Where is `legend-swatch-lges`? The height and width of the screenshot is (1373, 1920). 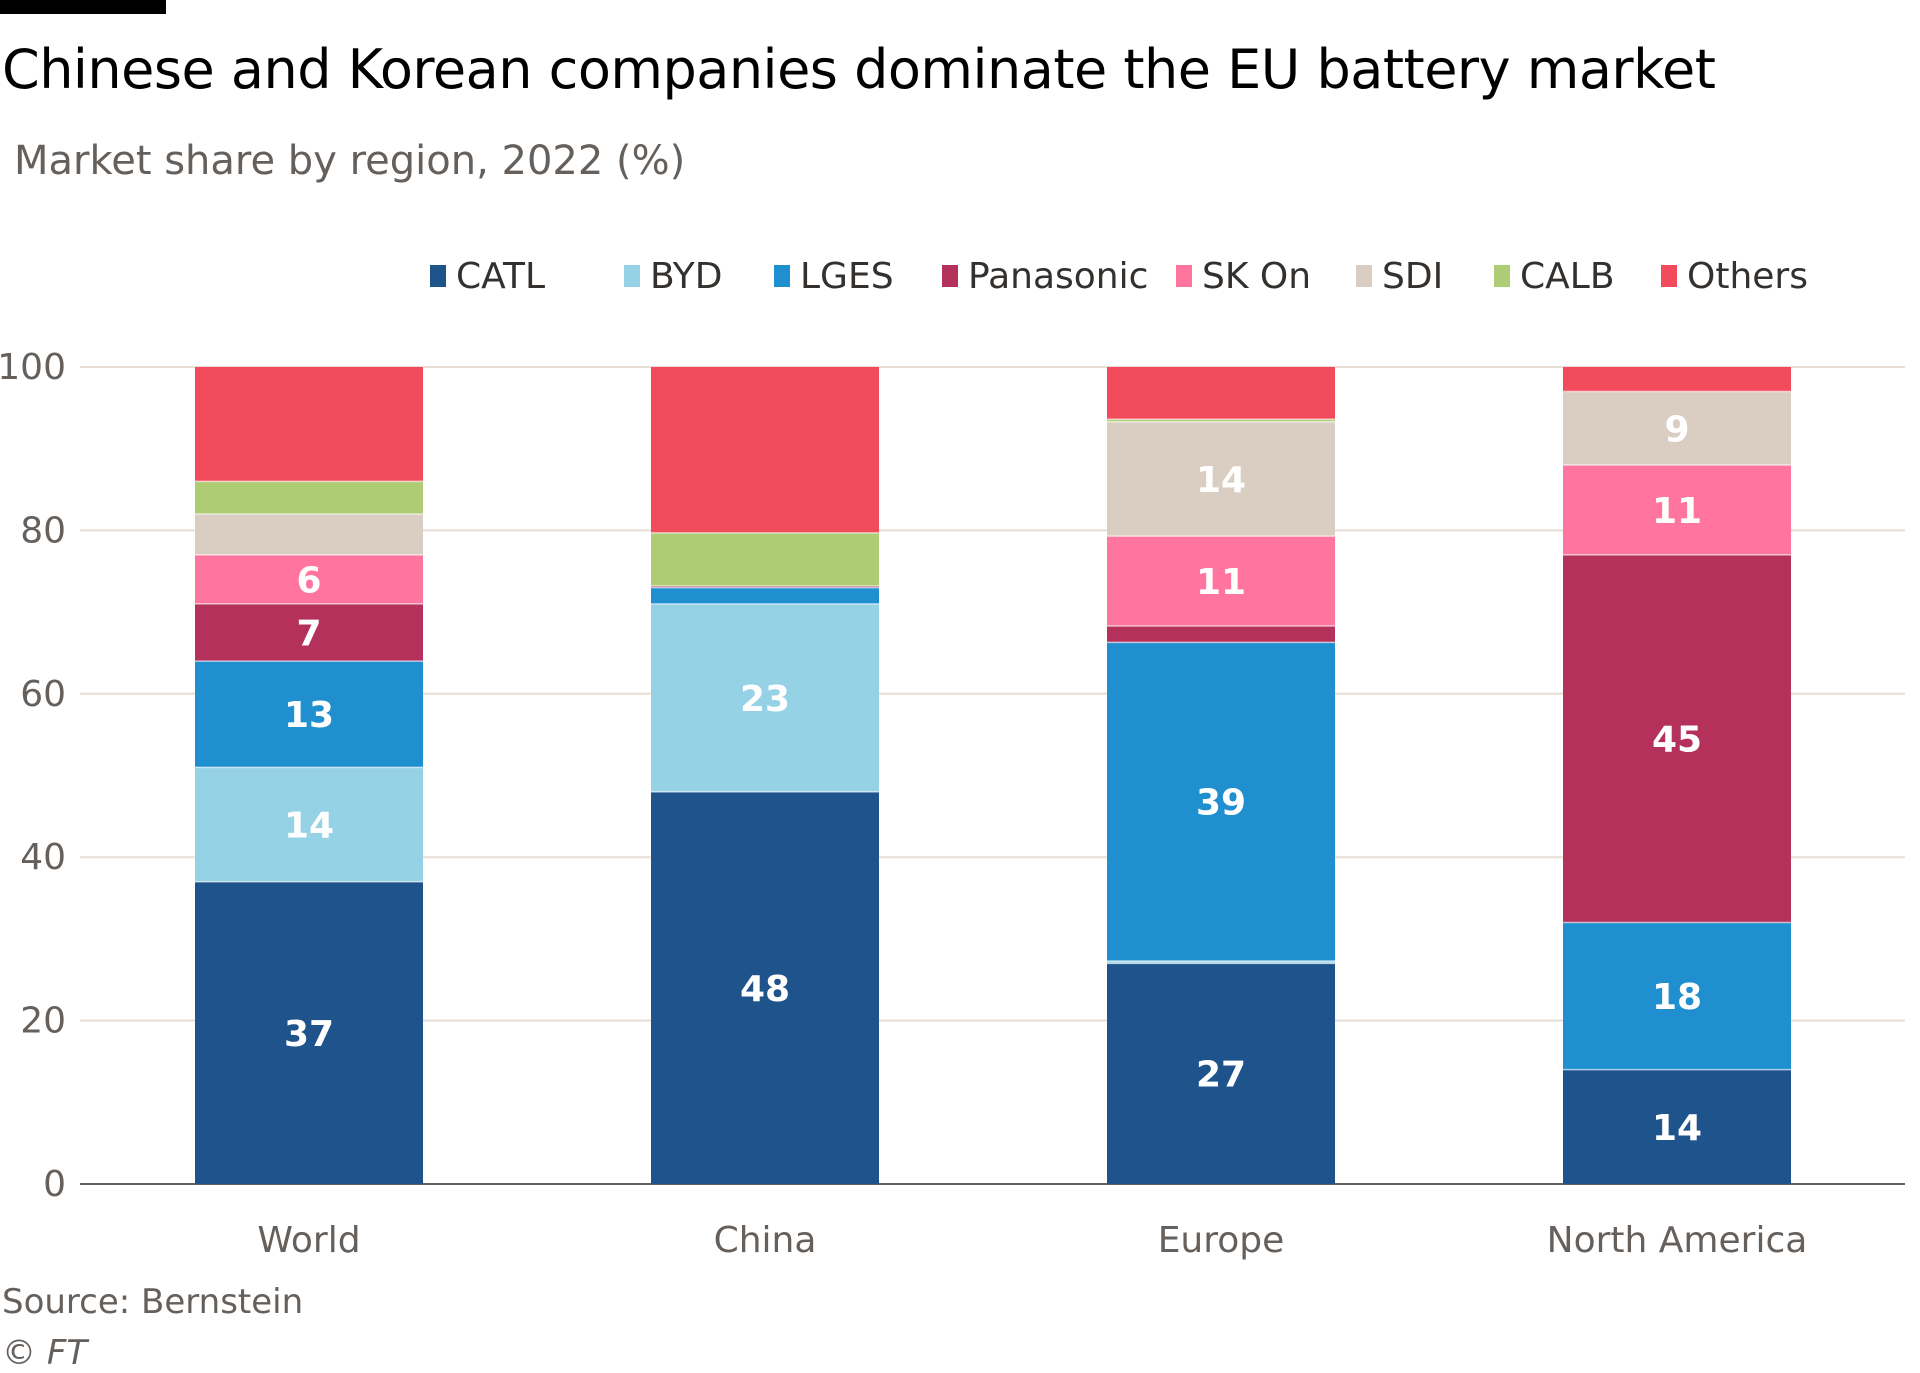 legend-swatch-lges is located at coordinates (782, 276).